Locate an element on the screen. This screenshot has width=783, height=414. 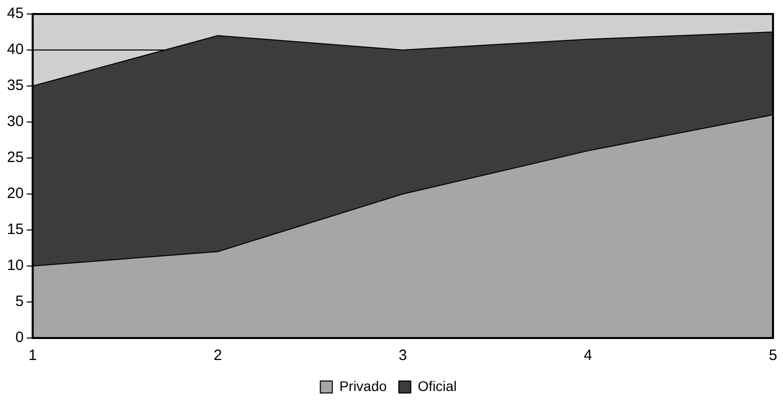
x-tick-label: 3 is located at coordinates (403, 355).